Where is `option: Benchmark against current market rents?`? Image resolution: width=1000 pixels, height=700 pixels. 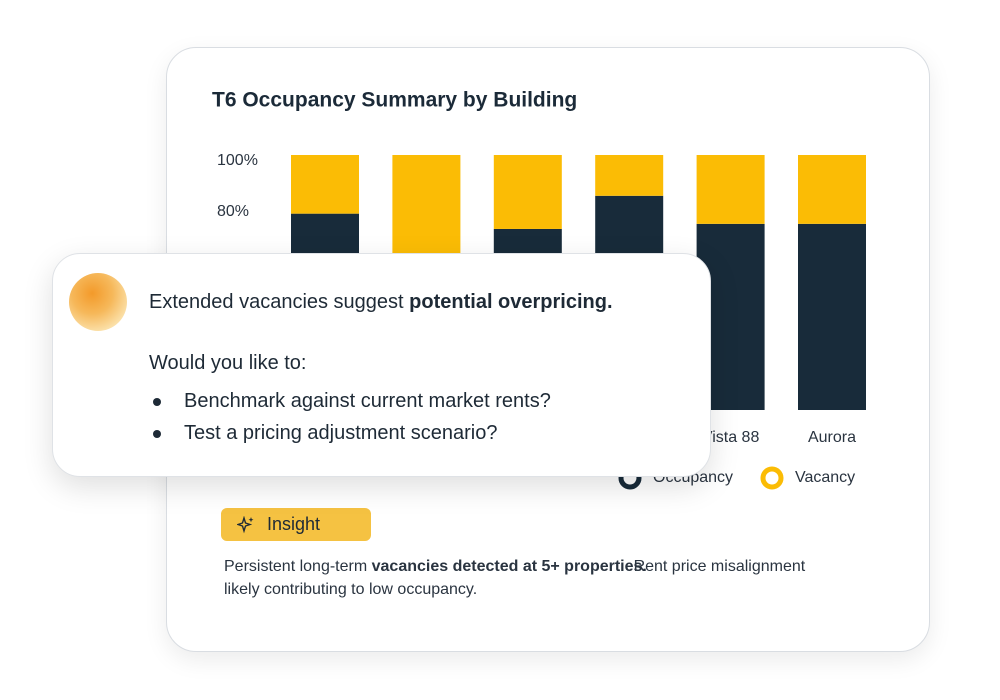 option: Benchmark against current market rents? is located at coordinates (352, 401).